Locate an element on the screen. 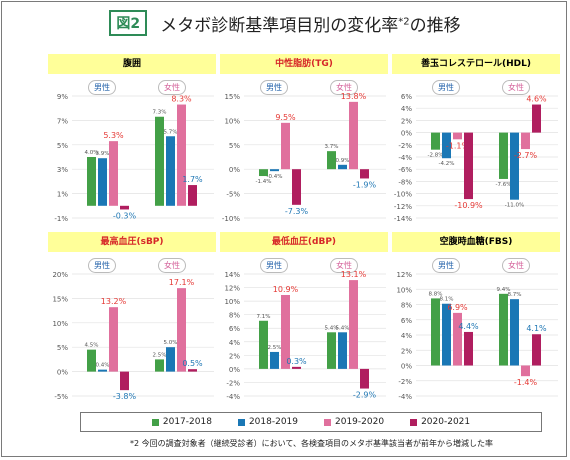 The image size is (570, 460). data-label: -2.8% is located at coordinates (436, 156).